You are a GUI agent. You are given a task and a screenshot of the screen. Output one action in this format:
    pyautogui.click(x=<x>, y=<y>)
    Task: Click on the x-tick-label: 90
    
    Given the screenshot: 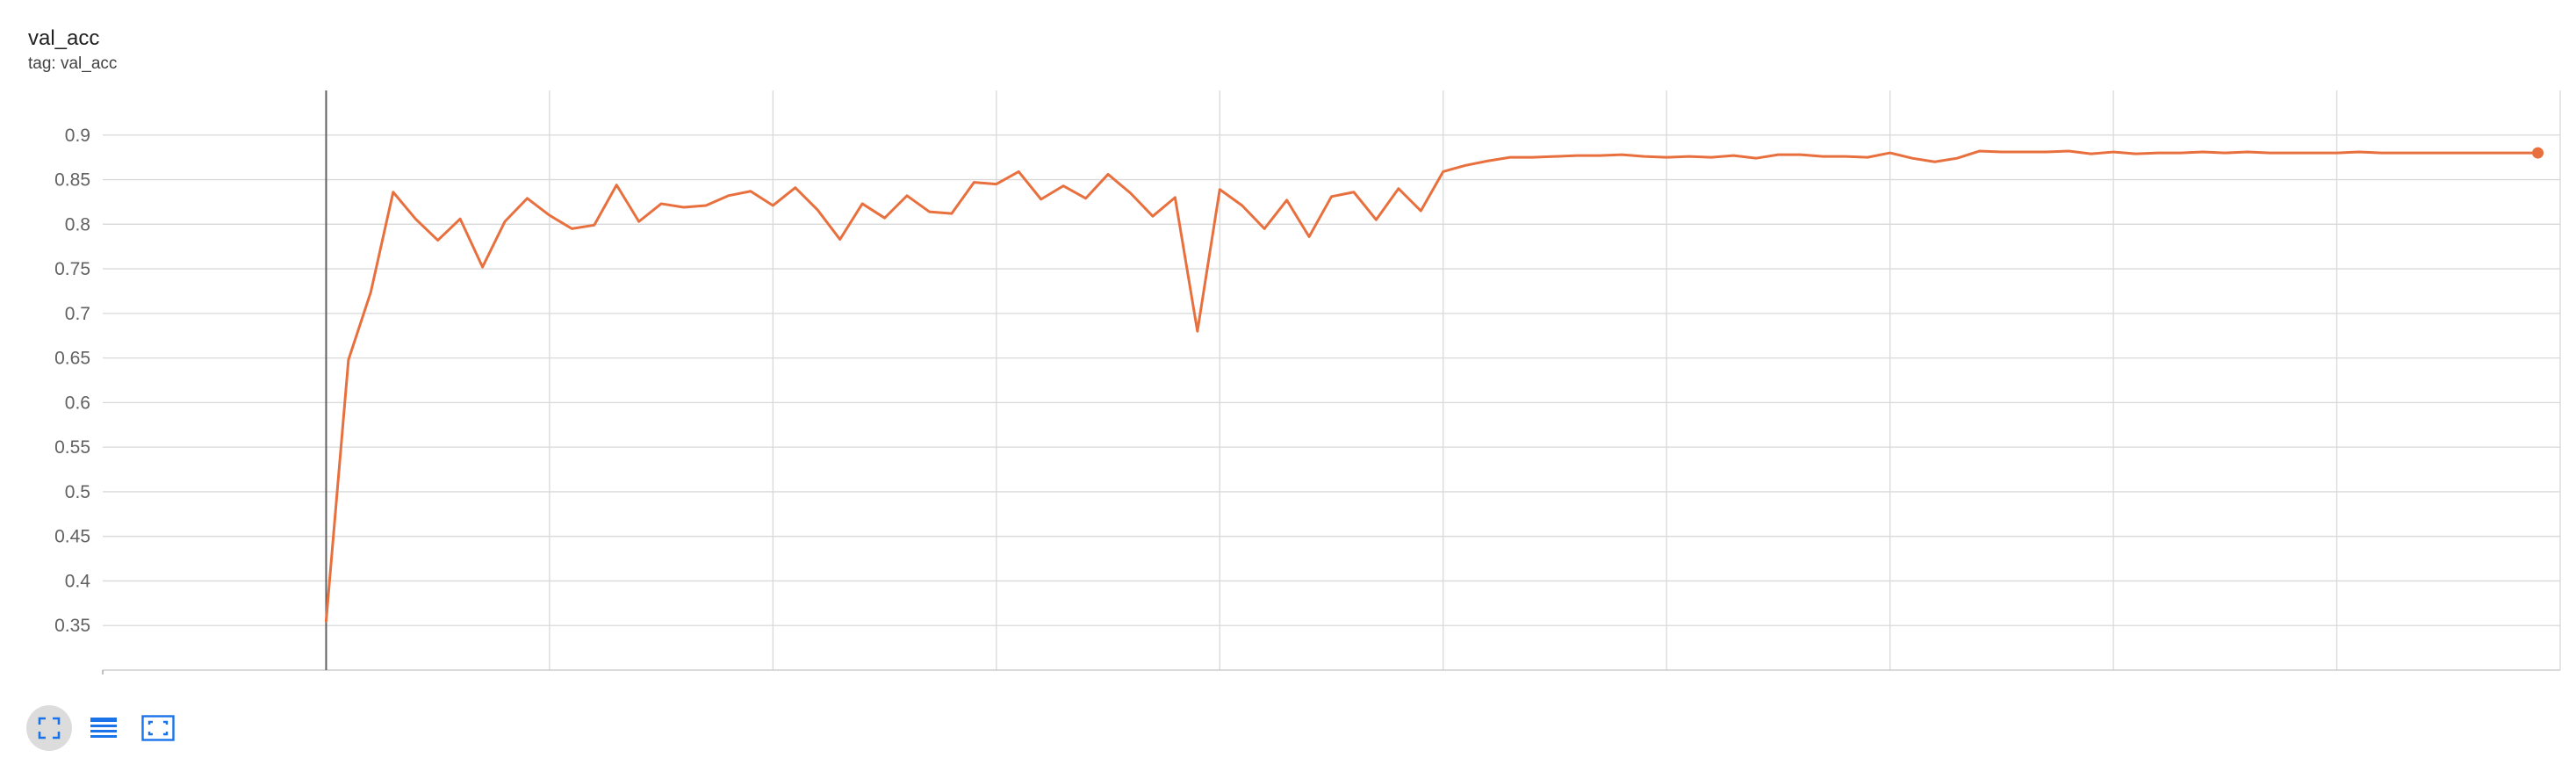 What is the action you would take?
    pyautogui.click(x=2337, y=684)
    